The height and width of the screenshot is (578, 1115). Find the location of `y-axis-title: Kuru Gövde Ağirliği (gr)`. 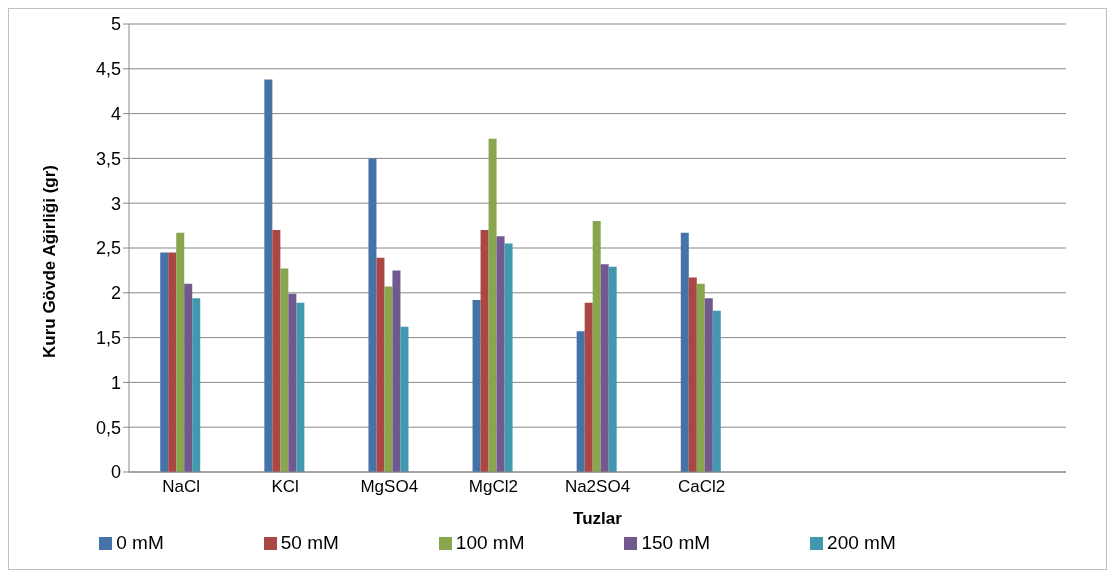

y-axis-title: Kuru Gövde Ağirliği (gr) is located at coordinates (50, 261).